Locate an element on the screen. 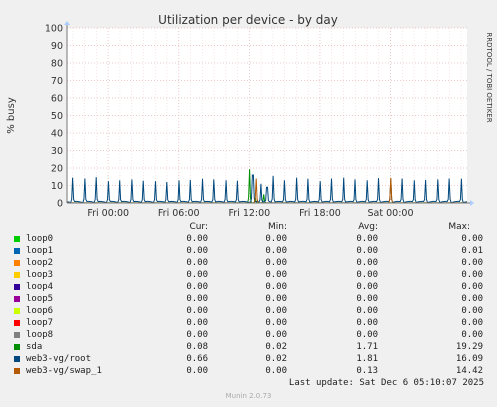 The image size is (497, 407). legend-max-value: 19.29 is located at coordinates (469, 347).